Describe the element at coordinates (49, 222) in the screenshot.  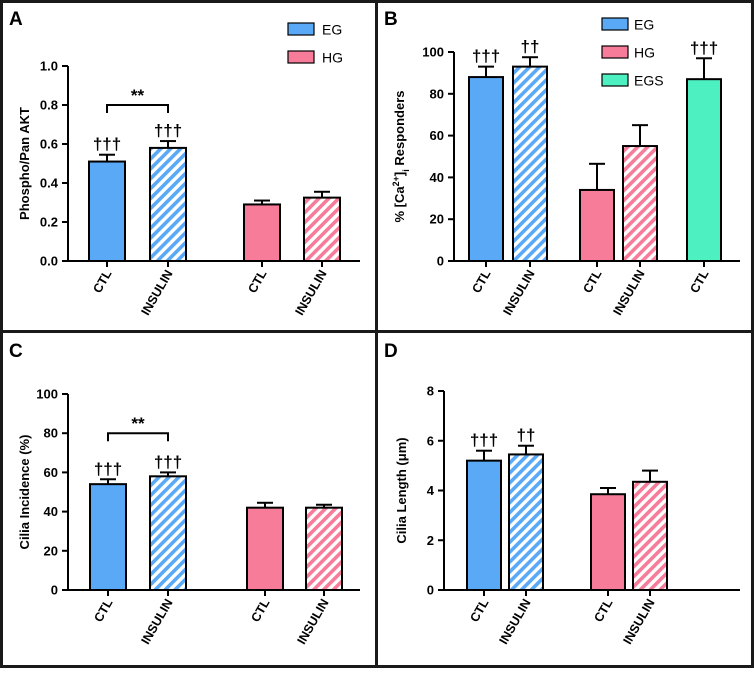
I see `y-tick-label: 0.2` at that location.